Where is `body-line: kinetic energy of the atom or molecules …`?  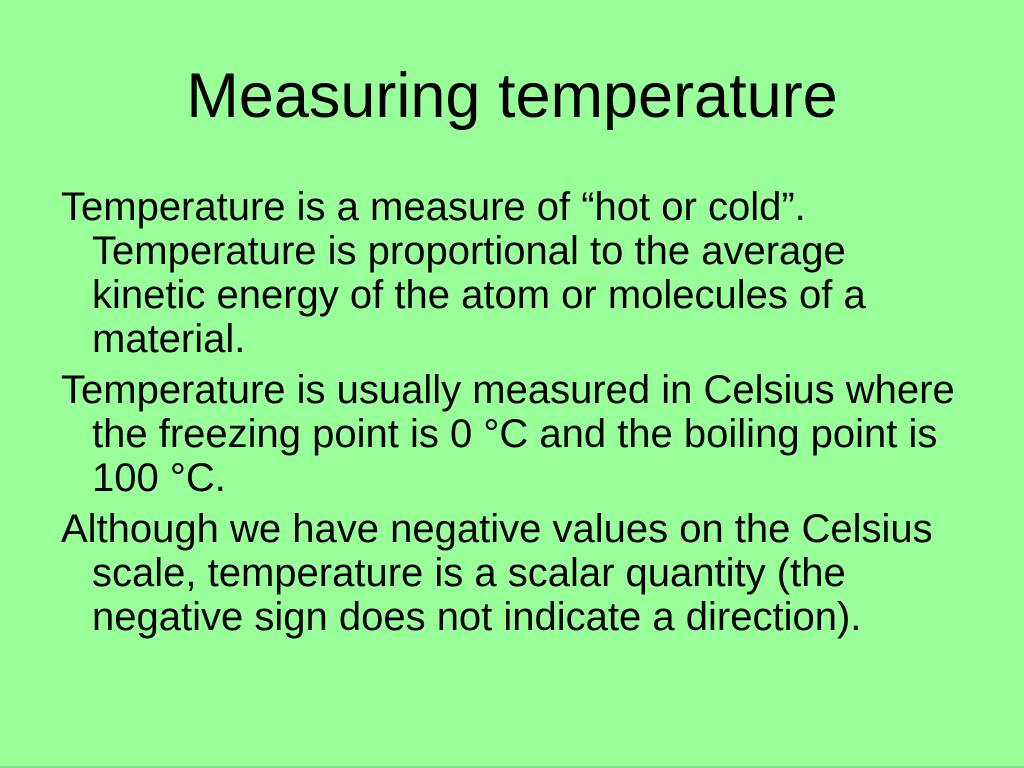 body-line: kinetic energy of the atom or molecules … is located at coordinates (479, 295).